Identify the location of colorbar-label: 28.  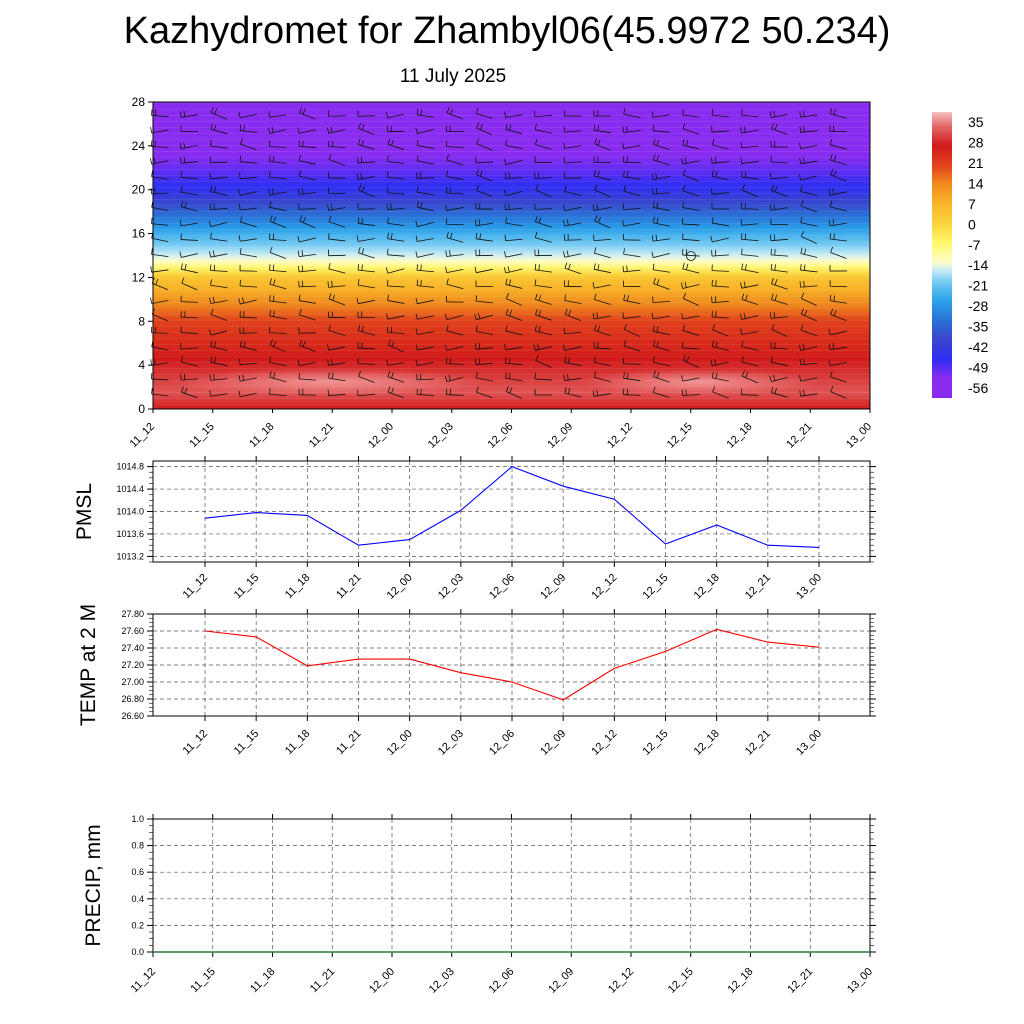
(976, 143).